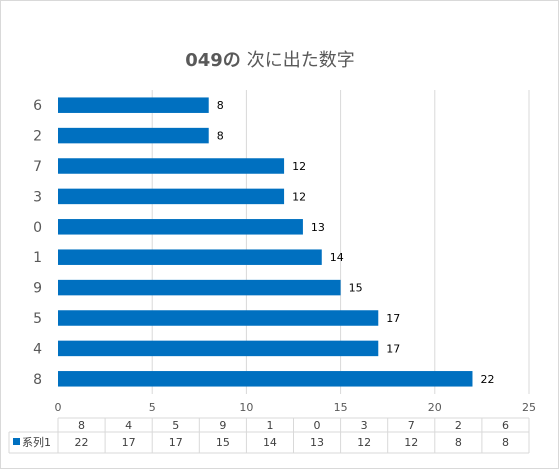 The image size is (559, 469). Describe the element at coordinates (246, 407) in the screenshot. I see `x-tick-label-10: 10` at that location.